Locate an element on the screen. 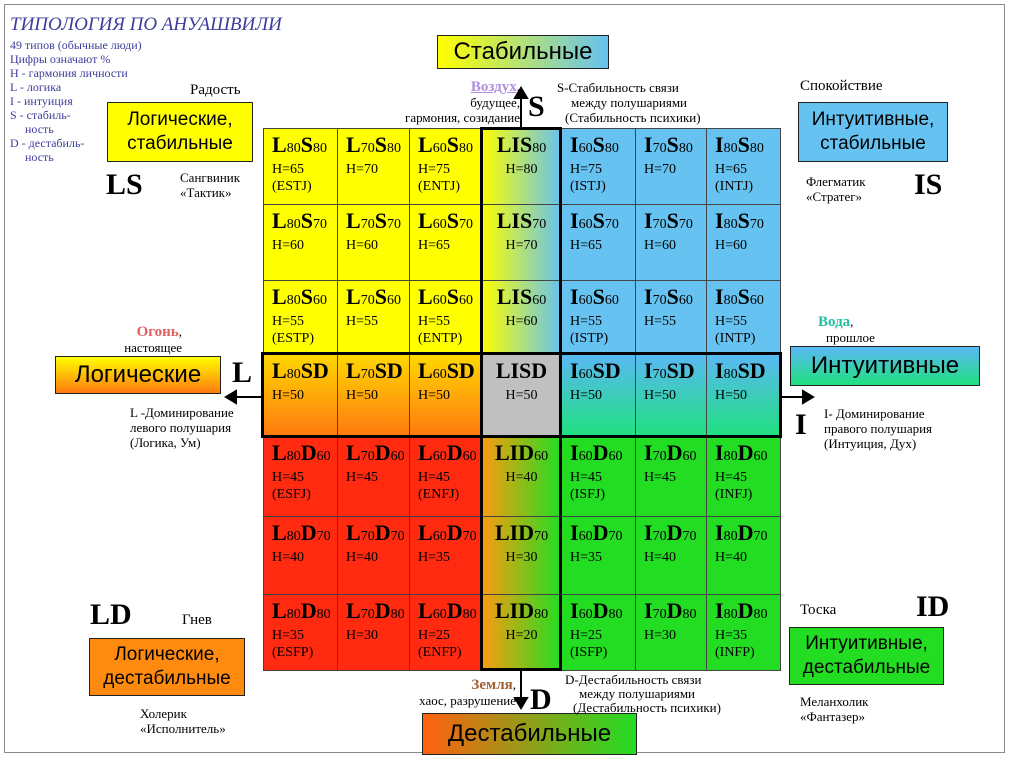 This screenshot has height=759, width=1011. type-code: I80D60 is located at coordinates (747, 455).